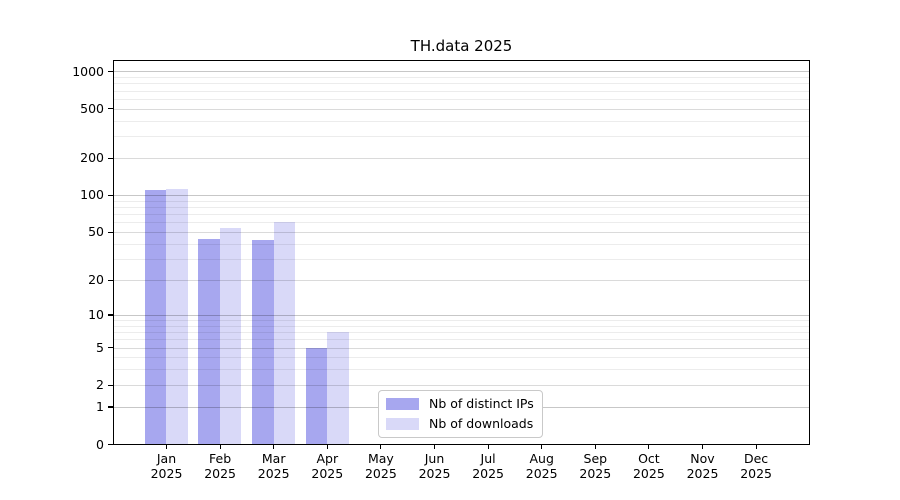 The width and height of the screenshot is (900, 500). What do you see at coordinates (327, 473) in the screenshot?
I see `x-tick-year-apr: 2025` at bounding box center [327, 473].